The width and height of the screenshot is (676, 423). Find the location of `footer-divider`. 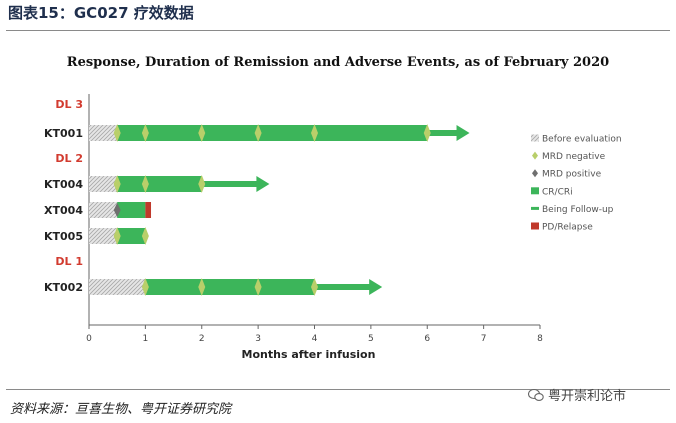

footer-divider is located at coordinates (338, 389).